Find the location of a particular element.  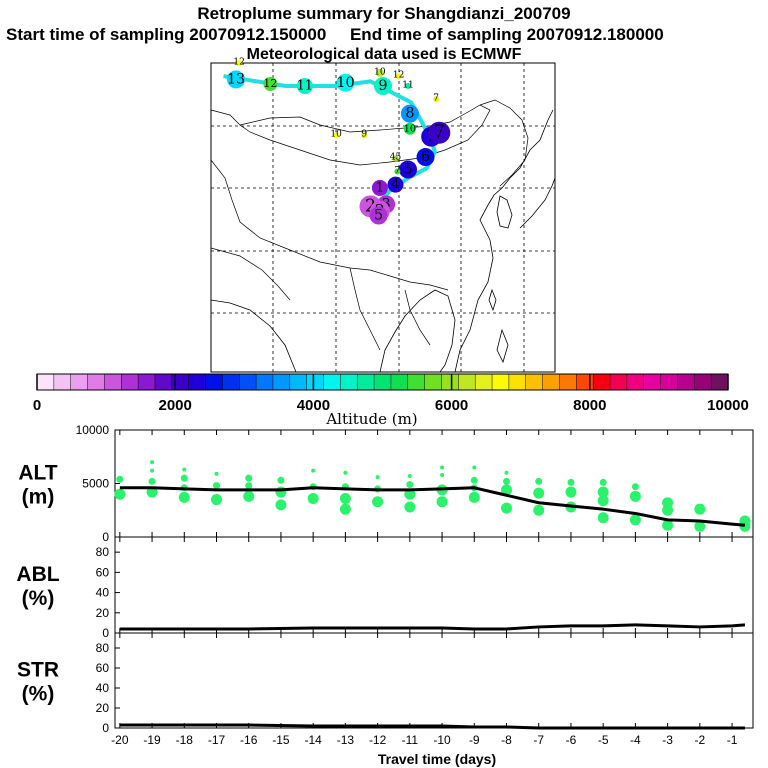

abl-panel: 80 60 40 20 0 ABL(%) is located at coordinates (385, 588).